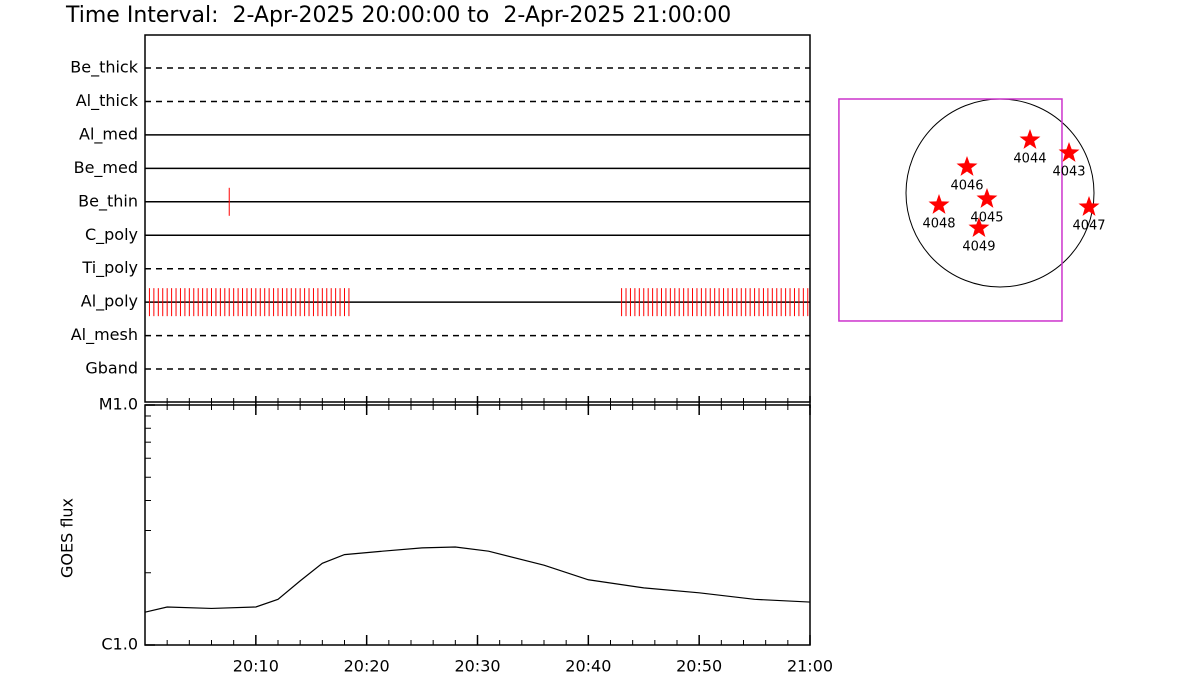 The image size is (1200, 700). What do you see at coordinates (67, 538) in the screenshot?
I see `y-axis-label: GOES flux` at bounding box center [67, 538].